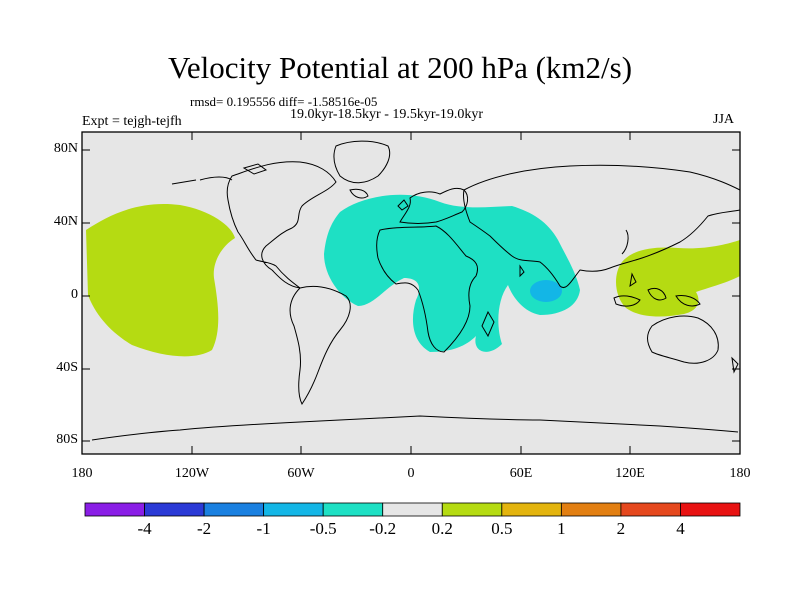  I want to click on lat-label-80n: 80N, so click(65, 148).